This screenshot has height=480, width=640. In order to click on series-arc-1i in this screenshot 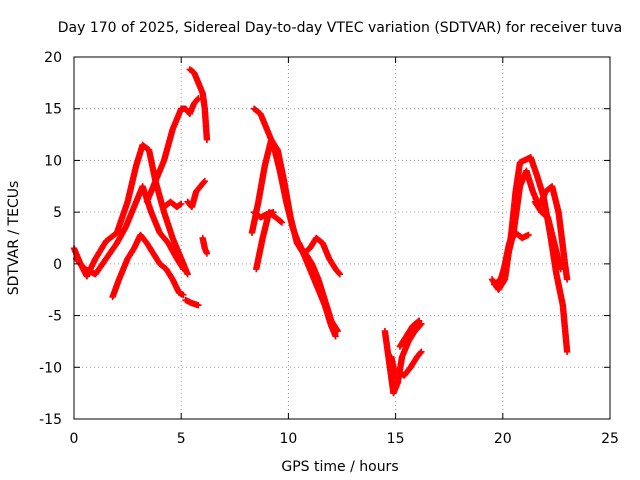, I will do `click(205, 245)`.